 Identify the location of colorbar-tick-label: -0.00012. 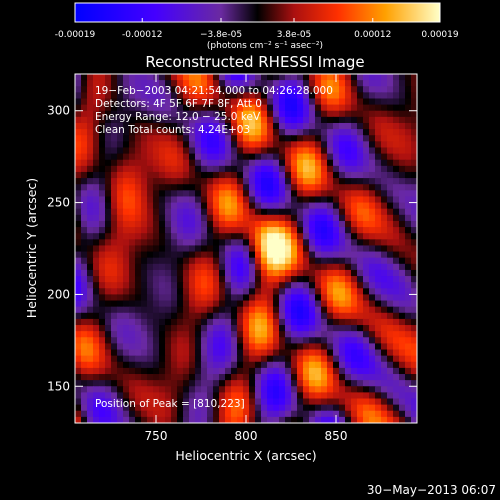
(142, 35).